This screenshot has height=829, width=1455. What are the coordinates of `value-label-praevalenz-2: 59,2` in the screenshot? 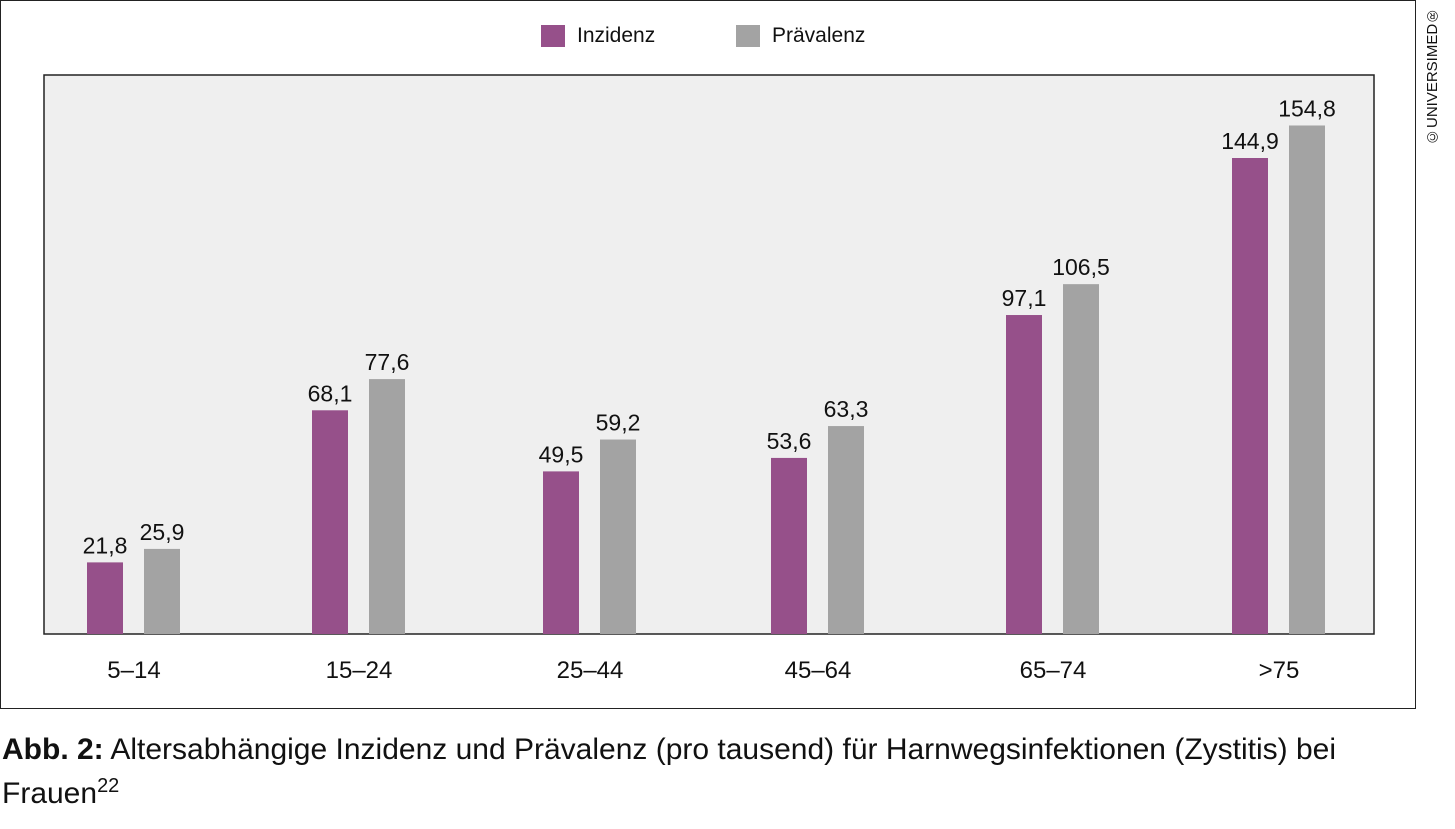 It's located at (618, 423).